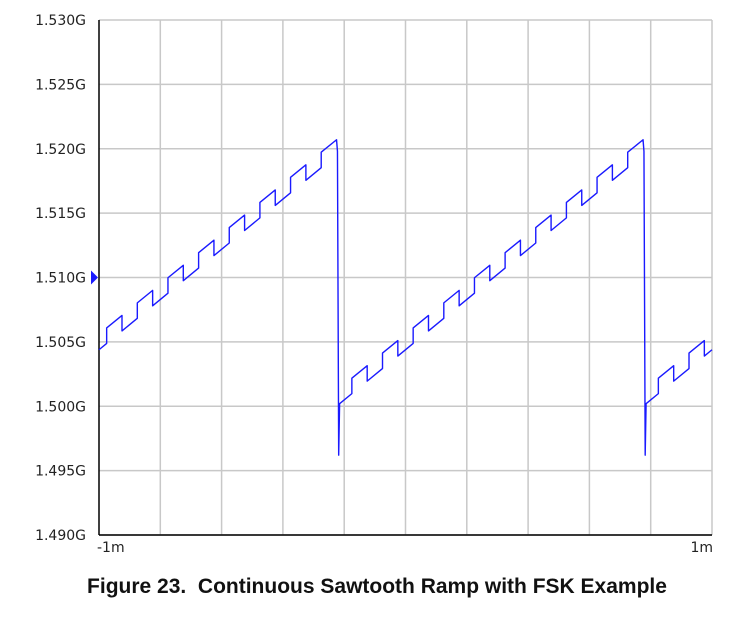 The width and height of the screenshot is (754, 621). Describe the element at coordinates (405, 548) in the screenshot. I see `x-tick-labels: -1m 1m` at that location.